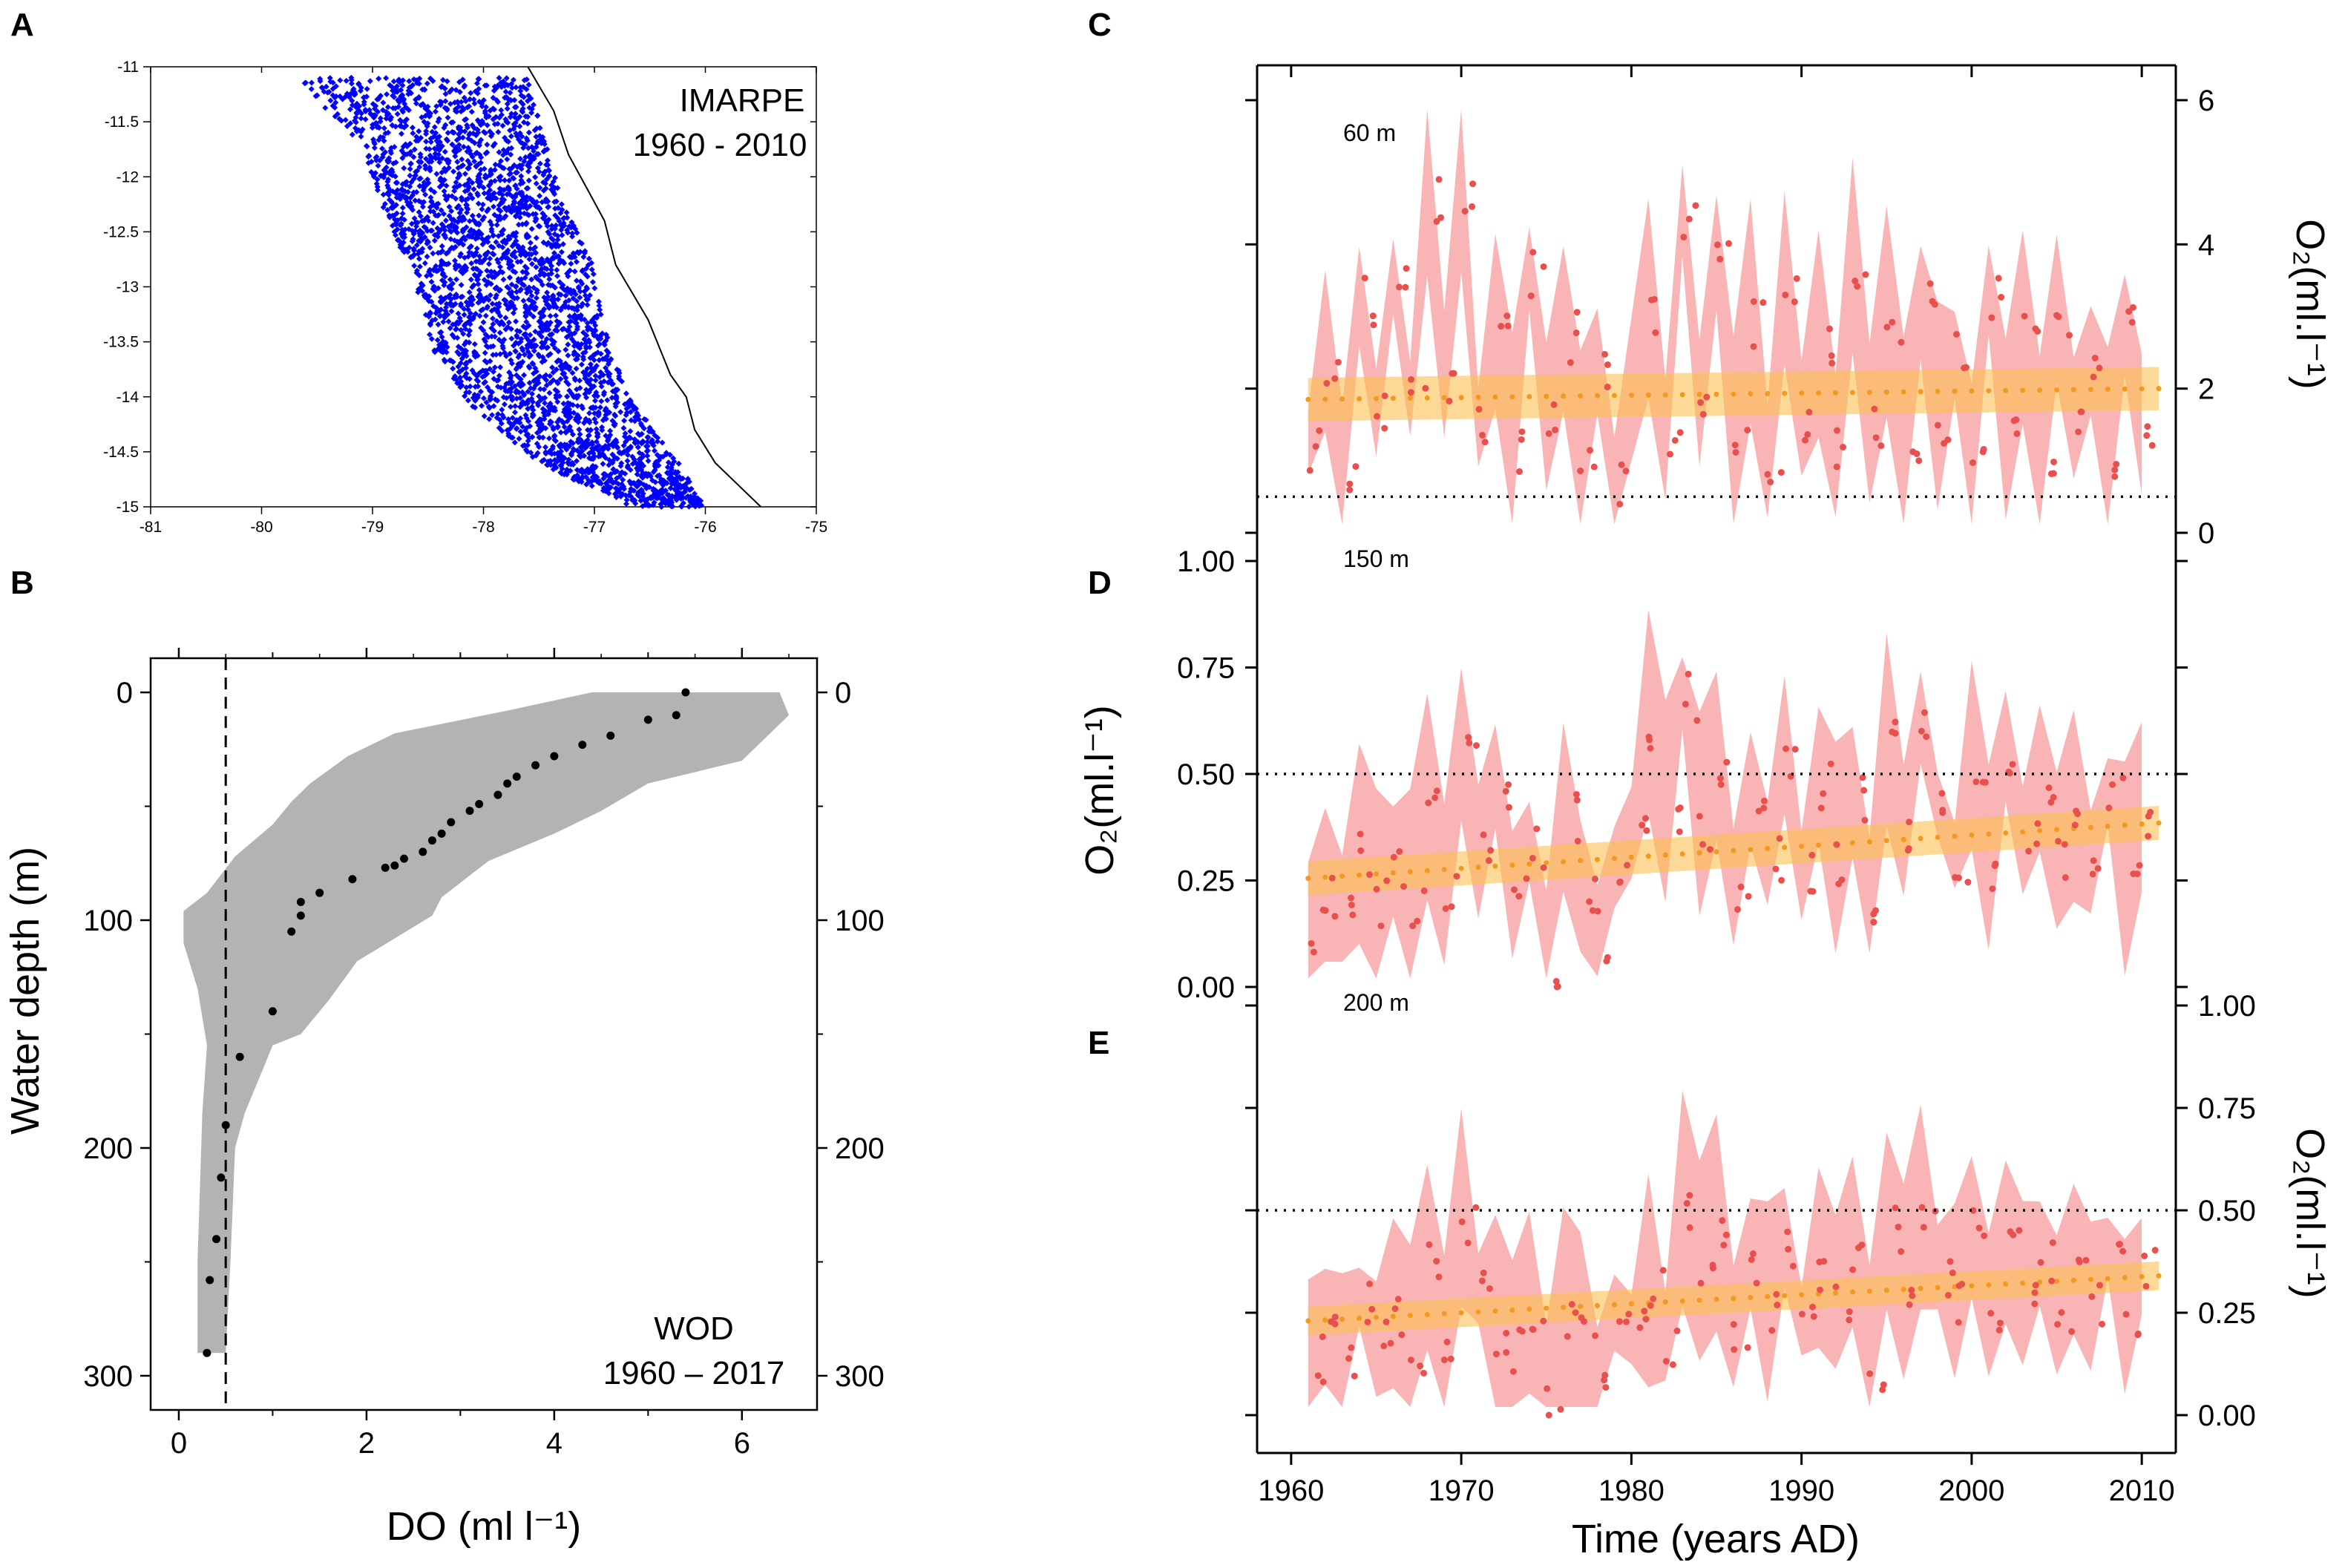 This screenshot has width=2345, height=1568. Describe the element at coordinates (366, 1443) in the screenshot. I see `b-xtick-label: 2` at that location.